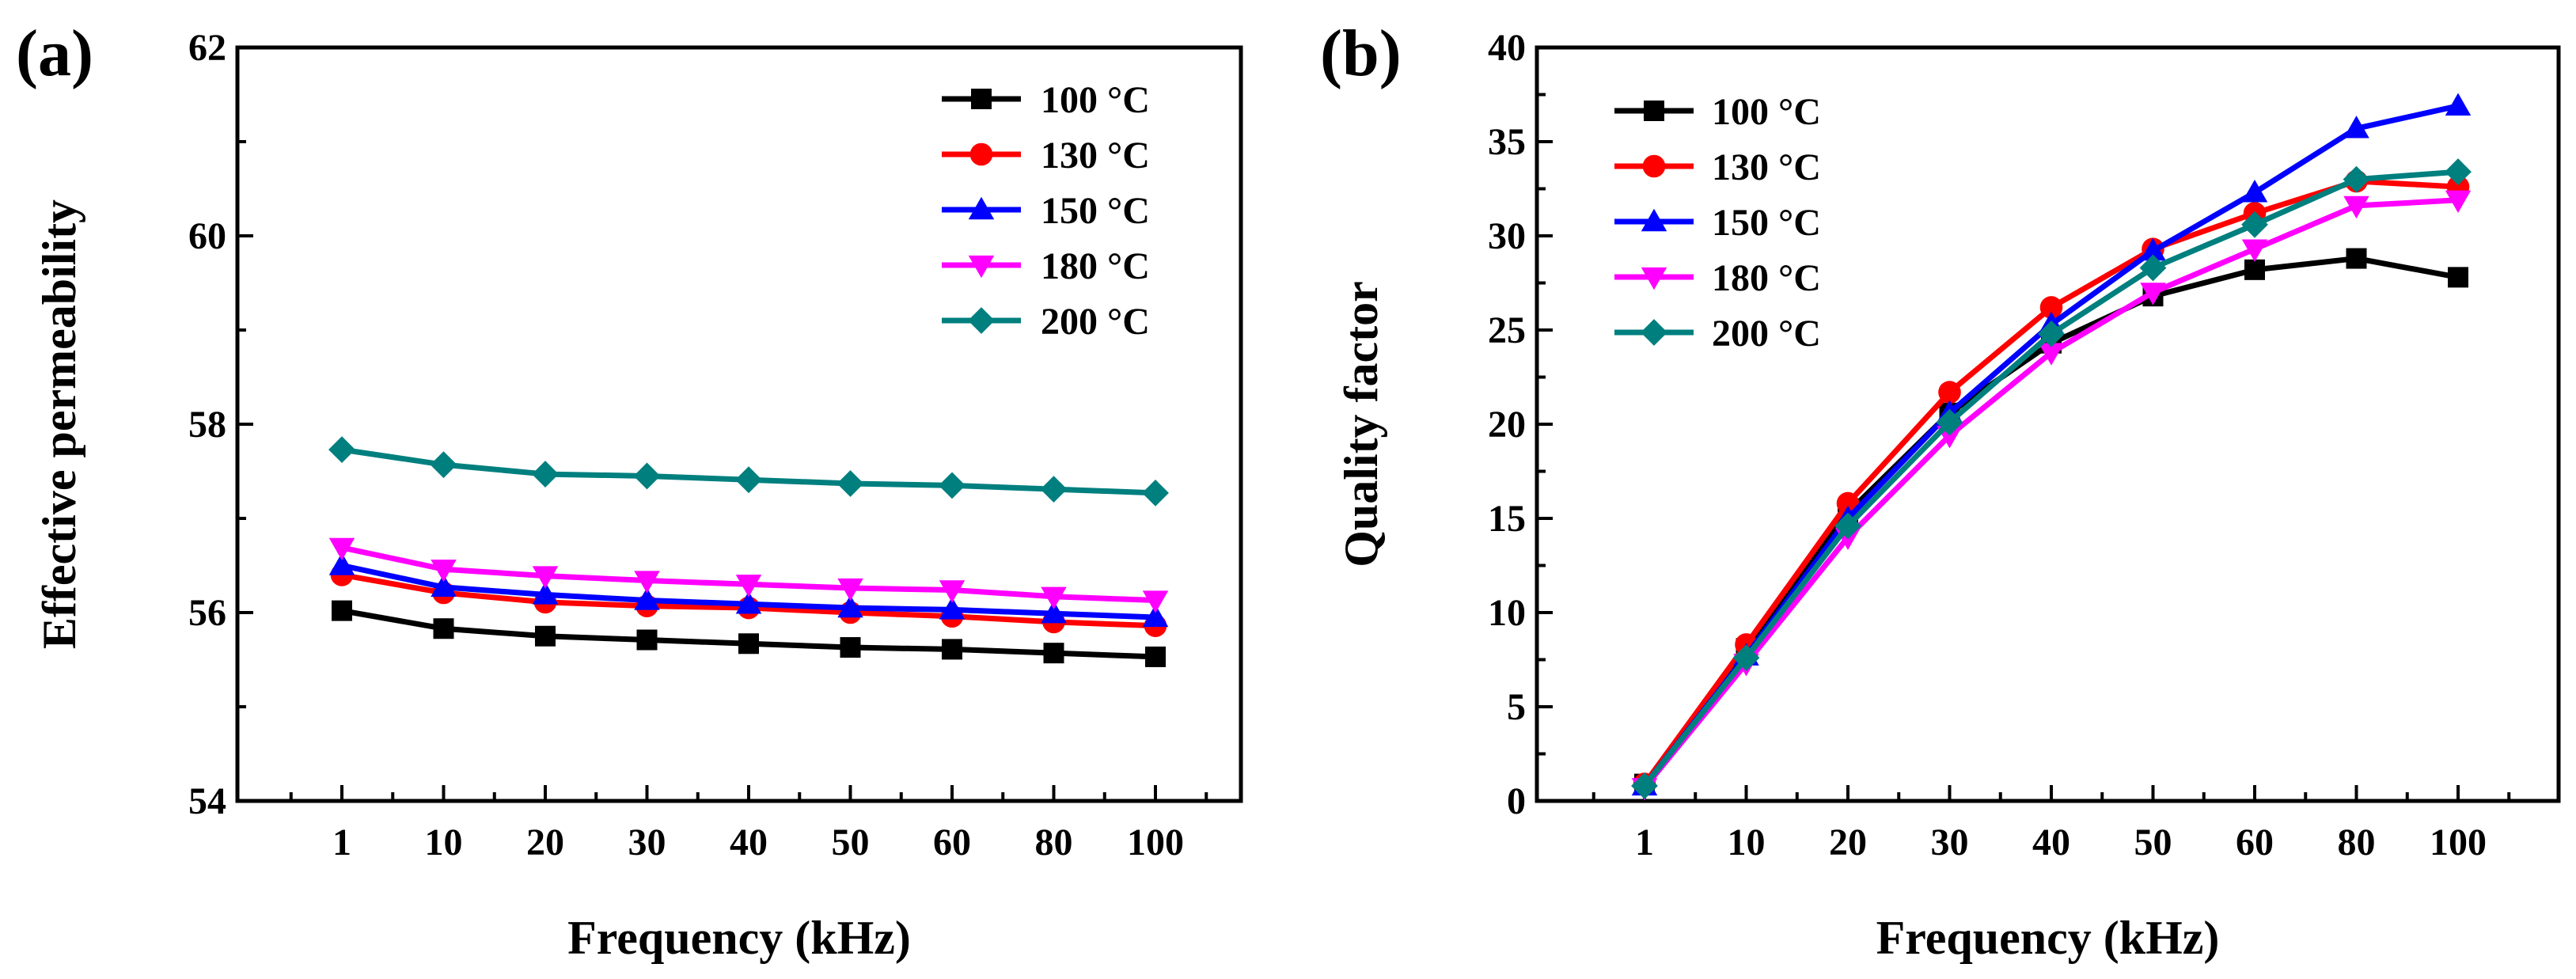 This screenshot has width=2576, height=979. What do you see at coordinates (1507, 330) in the screenshot?
I see `y-tick-label: 25` at bounding box center [1507, 330].